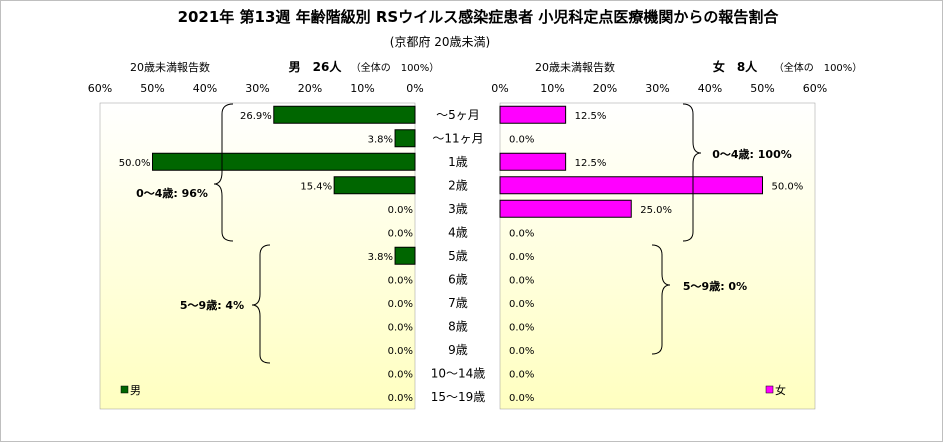  Describe the element at coordinates (752, 154) in the screenshot. I see `female-annotation-0-4: 0～4歳: 100%` at that location.